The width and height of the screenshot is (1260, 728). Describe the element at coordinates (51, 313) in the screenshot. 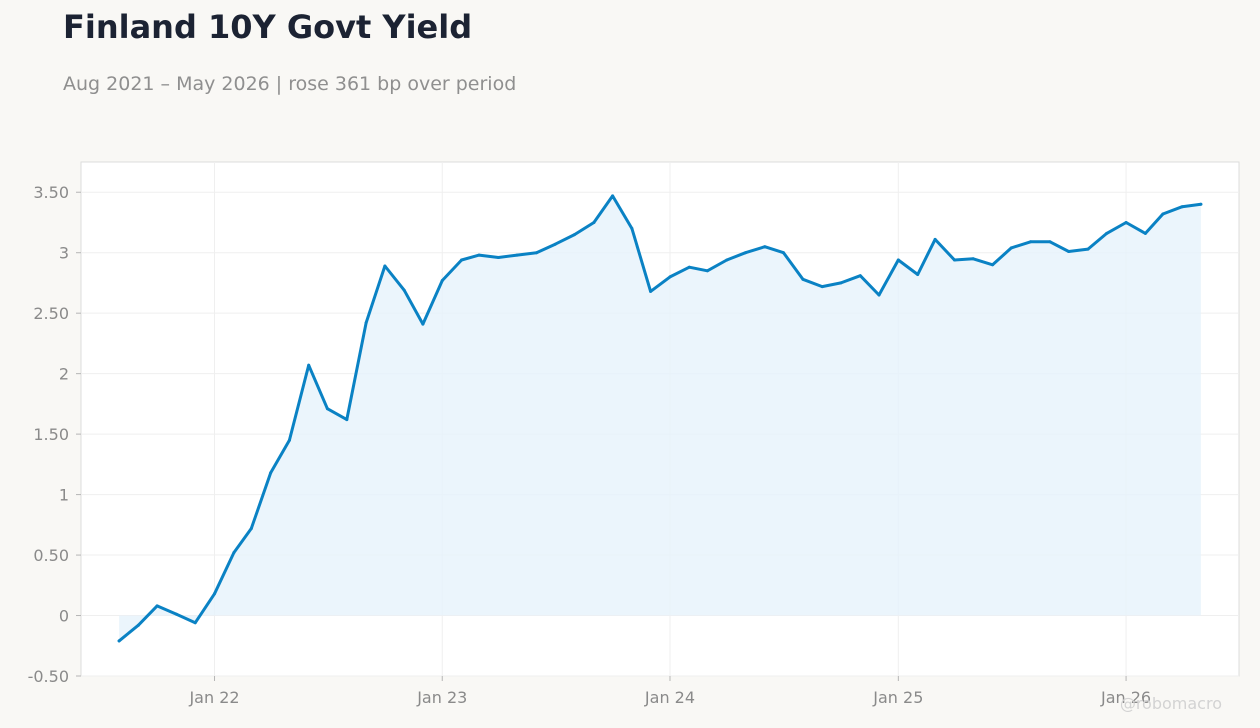

I see `y-tick-label: 2.50` at that location.